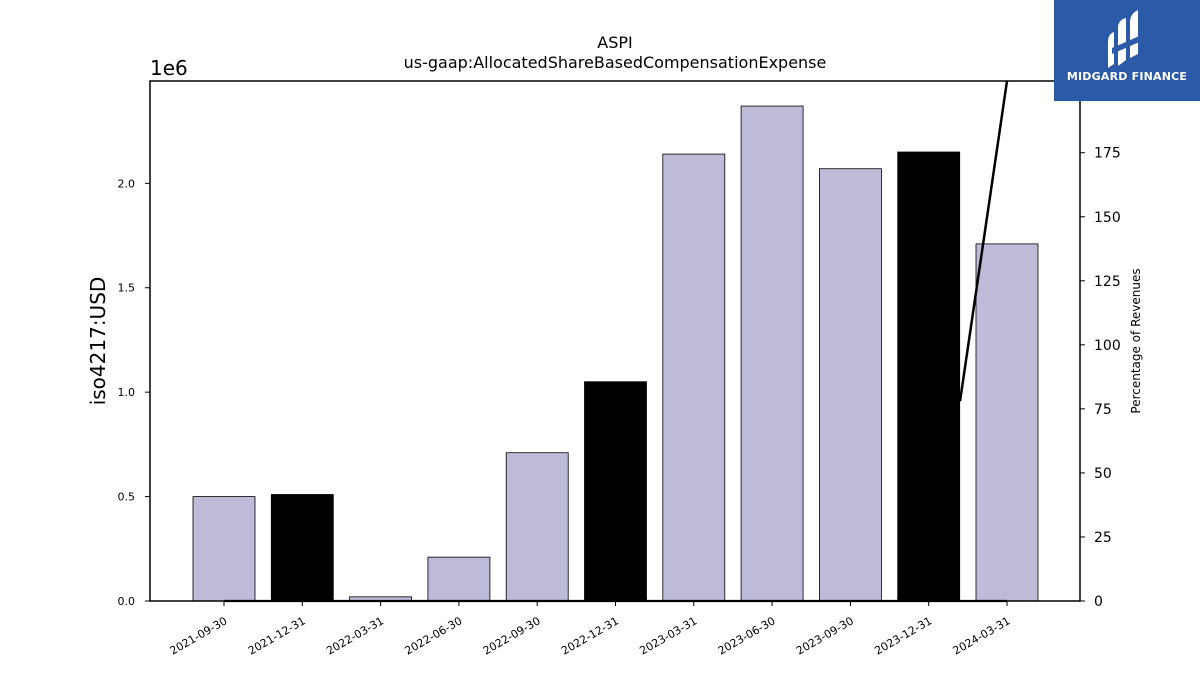 Image resolution: width=1200 pixels, height=675 pixels. What do you see at coordinates (277, 635) in the screenshot?
I see `x-tick-label: 2021-12-31` at bounding box center [277, 635].